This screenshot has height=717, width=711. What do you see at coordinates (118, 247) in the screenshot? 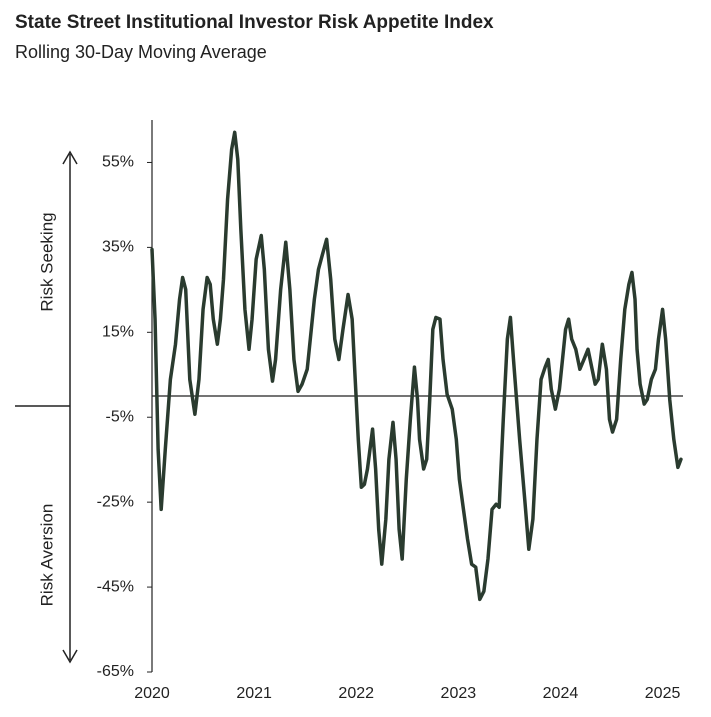
I see `y-tick-label: 35%` at bounding box center [118, 247].